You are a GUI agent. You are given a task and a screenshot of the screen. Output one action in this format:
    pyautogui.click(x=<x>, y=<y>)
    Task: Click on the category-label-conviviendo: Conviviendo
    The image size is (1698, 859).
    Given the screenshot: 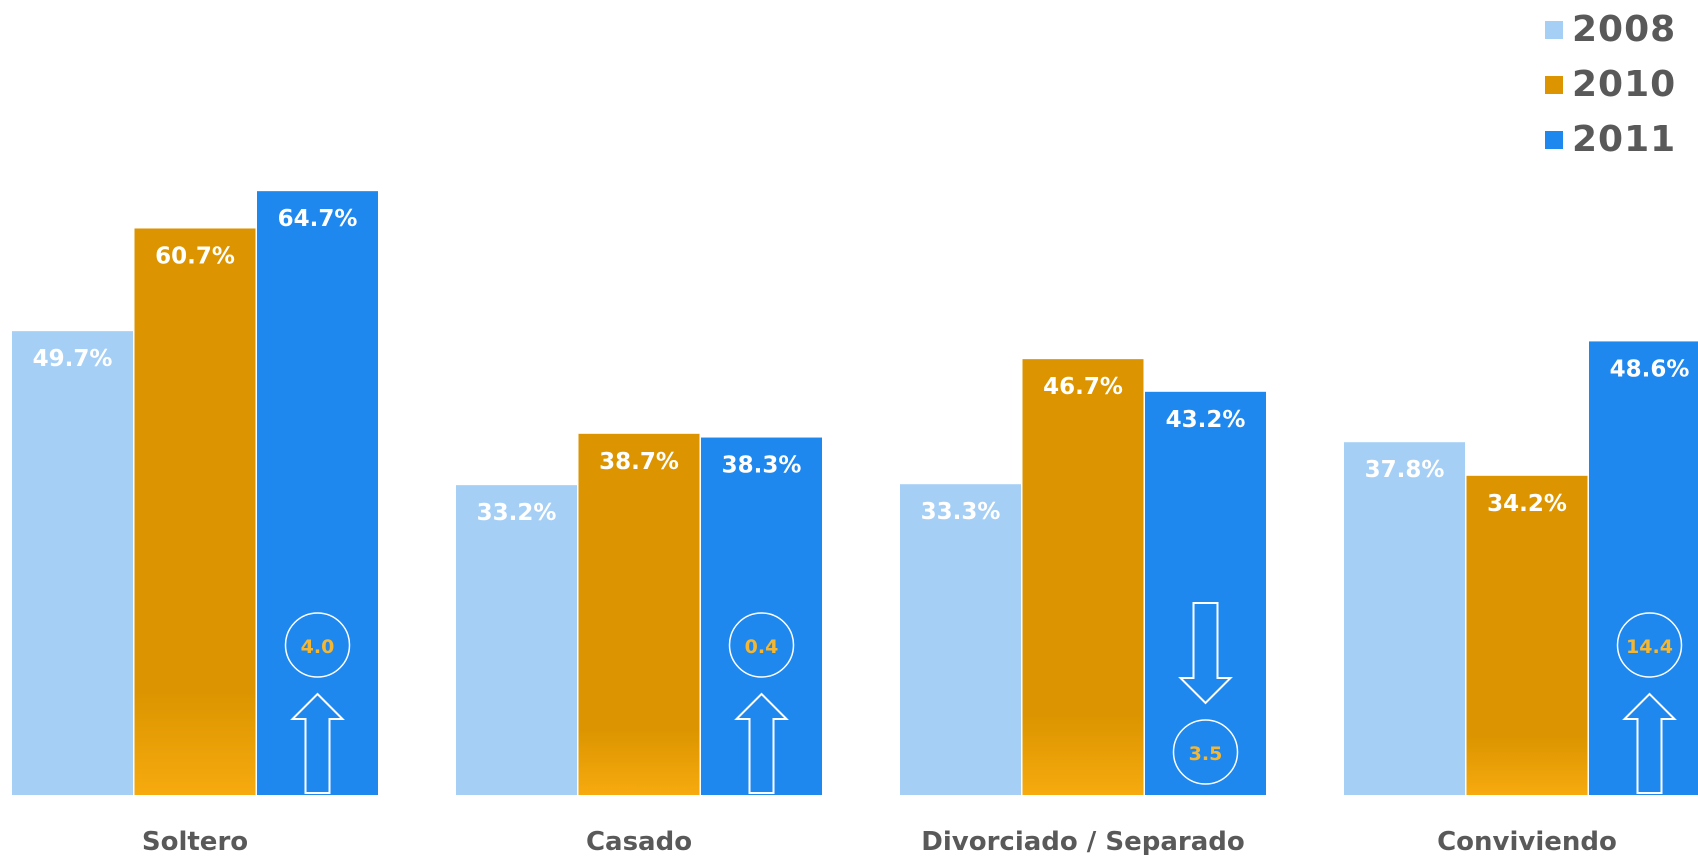 What is the action you would take?
    pyautogui.click(x=1527, y=841)
    